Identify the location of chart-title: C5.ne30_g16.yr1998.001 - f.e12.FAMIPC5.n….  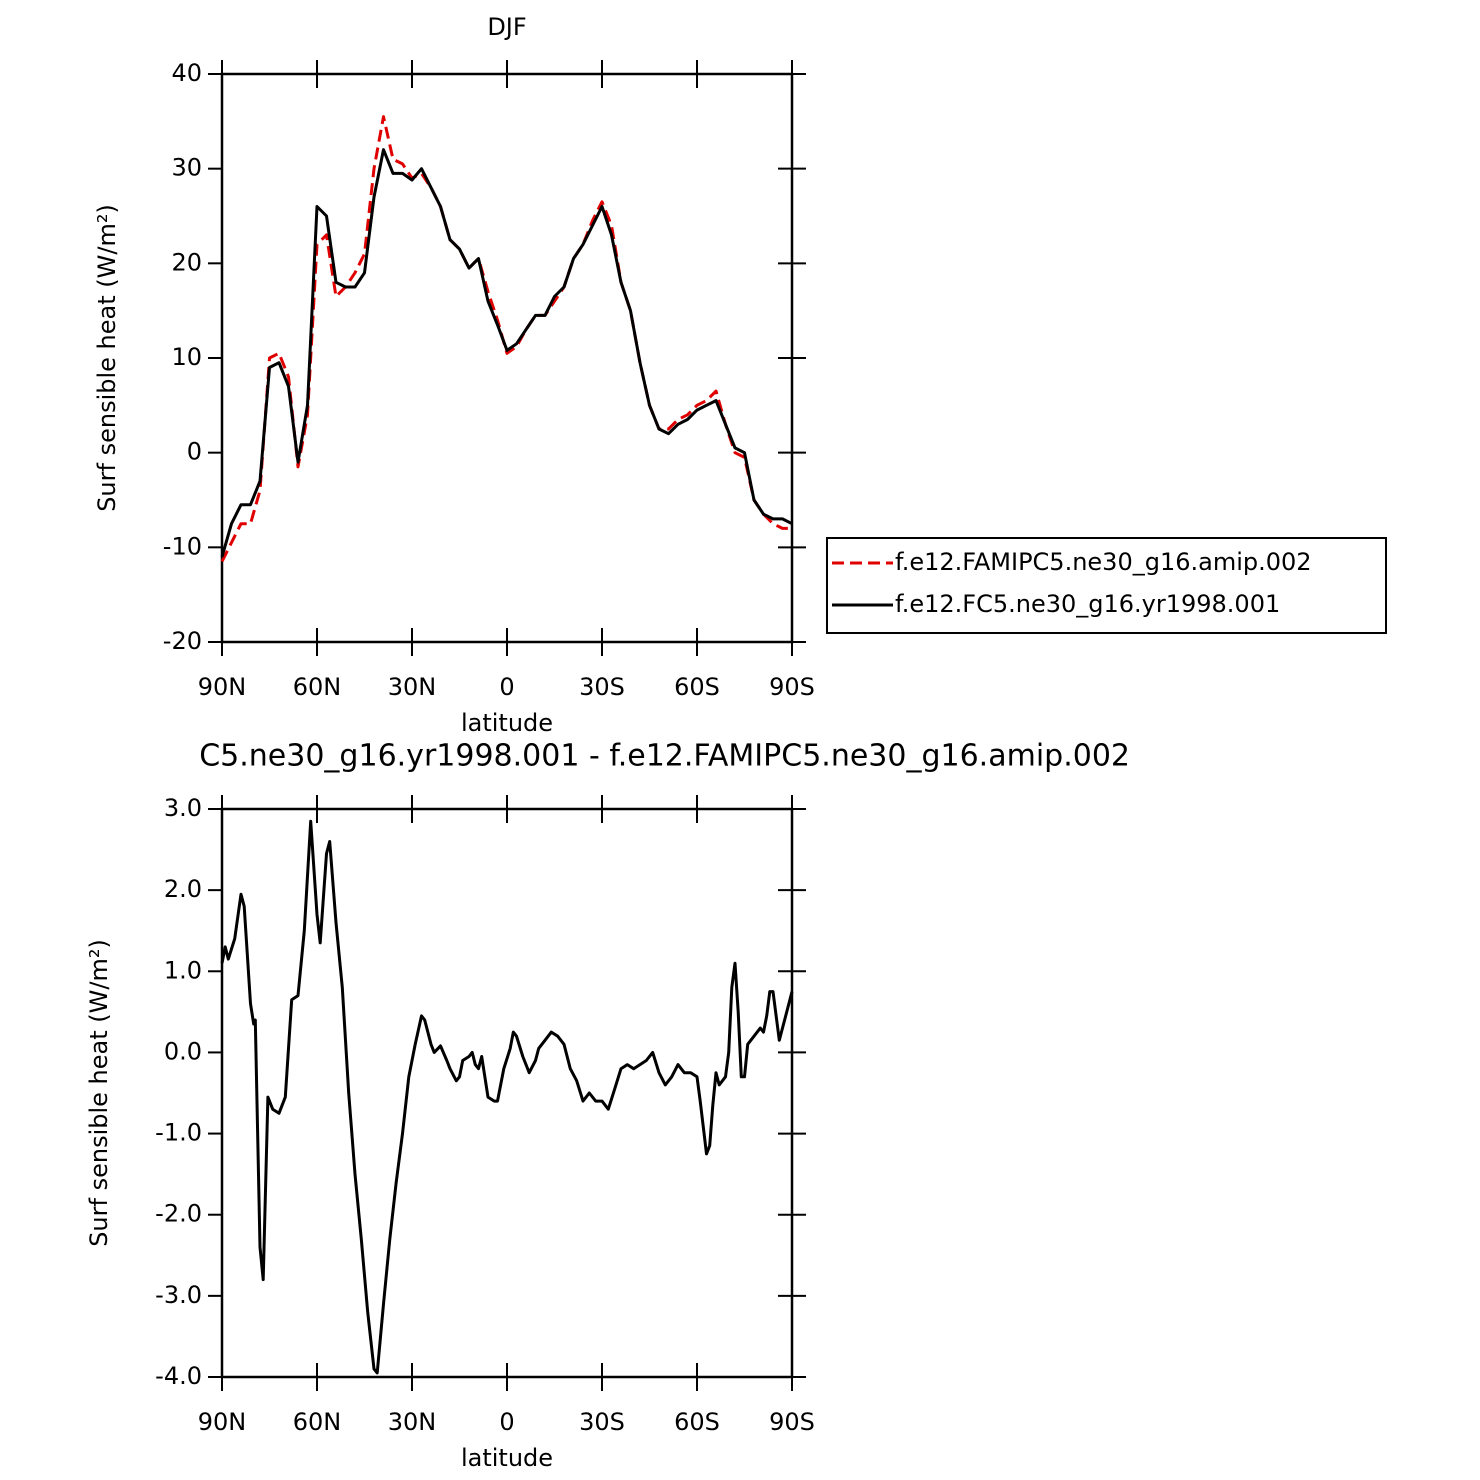
(664, 756).